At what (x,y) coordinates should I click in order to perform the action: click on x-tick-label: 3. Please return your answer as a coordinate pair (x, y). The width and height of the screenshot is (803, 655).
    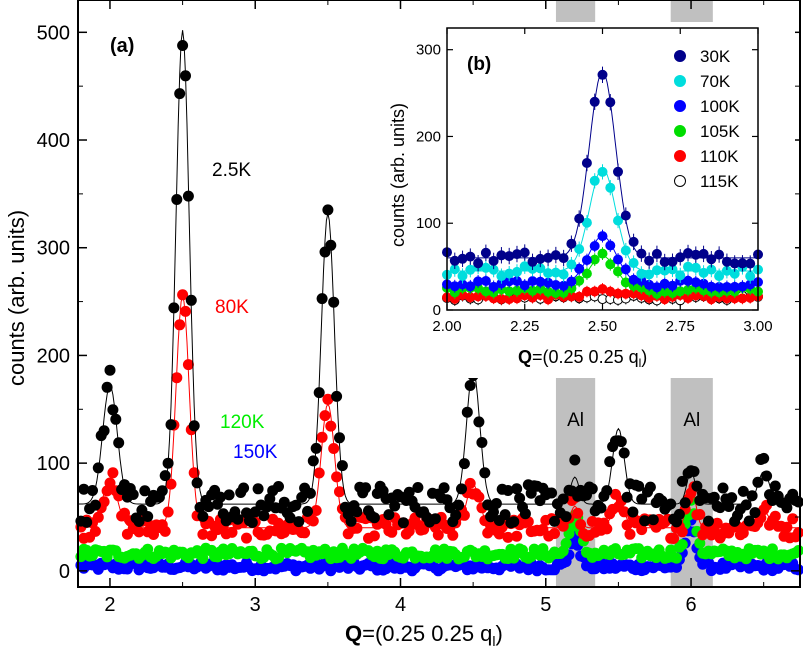
    Looking at the image, I should click on (255, 605).